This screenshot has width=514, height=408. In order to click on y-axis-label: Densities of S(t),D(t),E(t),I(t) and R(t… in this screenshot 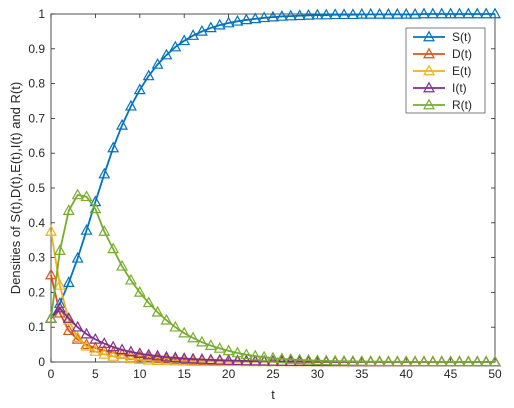, I will do `click(15, 188)`.